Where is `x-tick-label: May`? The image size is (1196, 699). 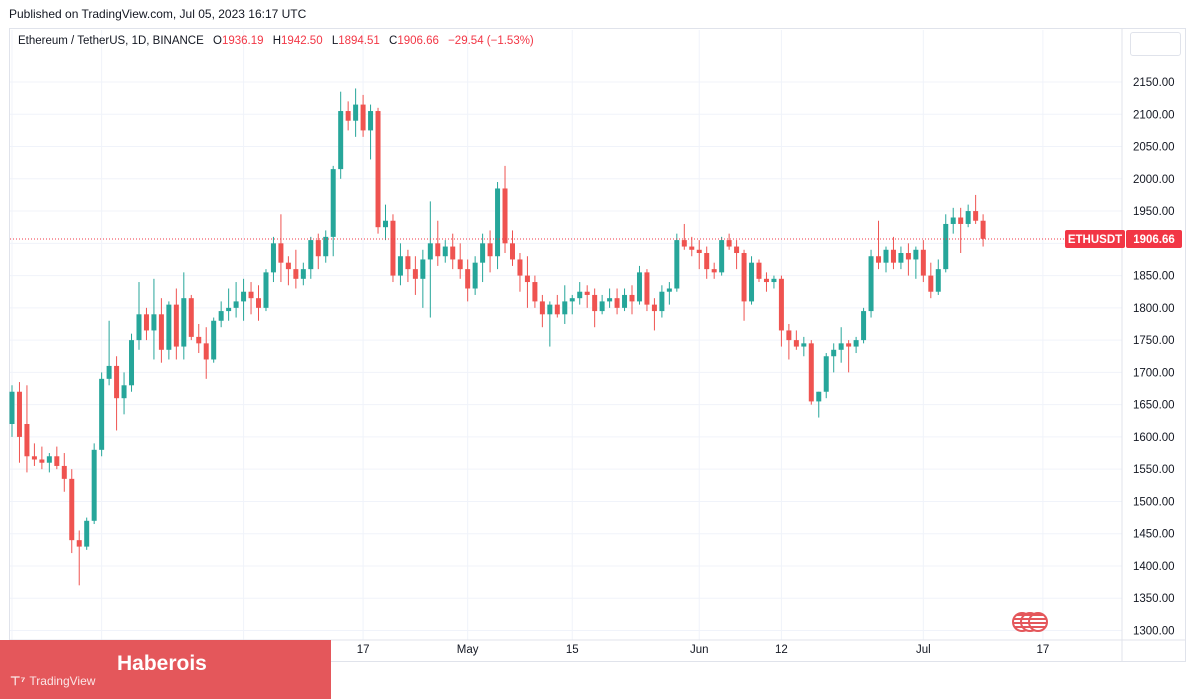
x-tick-label: May is located at coordinates (468, 650).